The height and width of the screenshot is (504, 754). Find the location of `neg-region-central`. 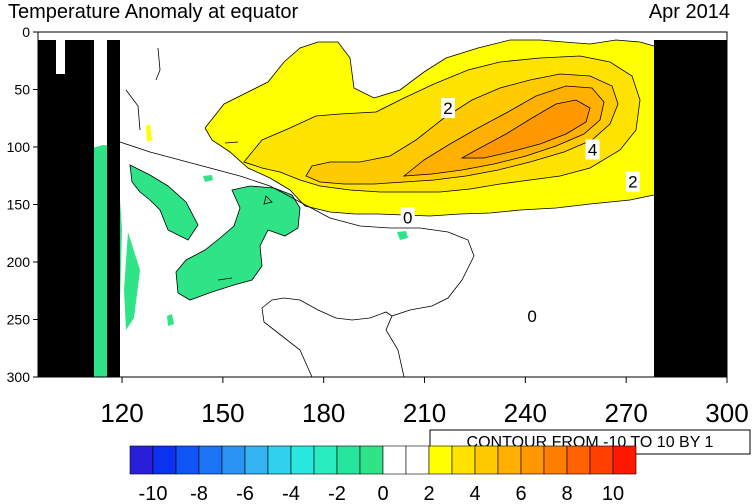

neg-region-central is located at coordinates (238, 243).